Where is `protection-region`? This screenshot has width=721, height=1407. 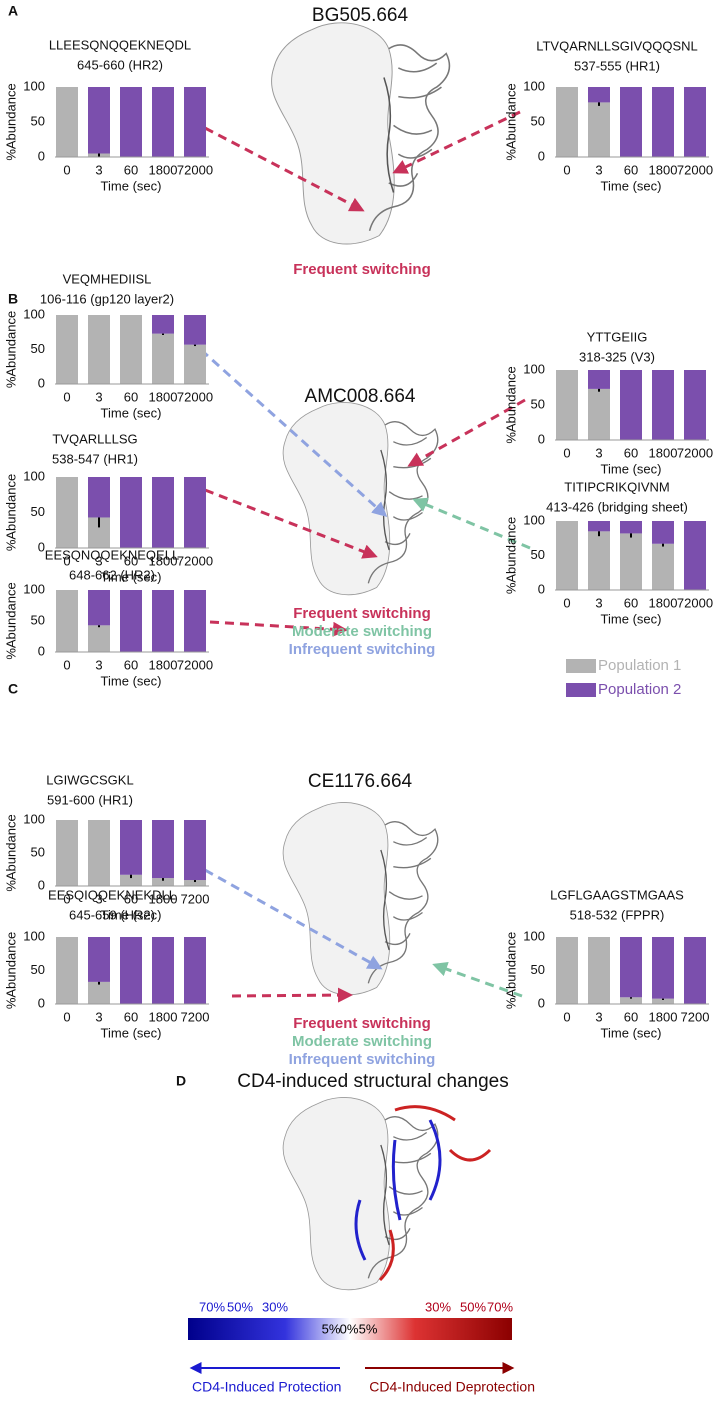
protection-region is located at coordinates (398, 1190).